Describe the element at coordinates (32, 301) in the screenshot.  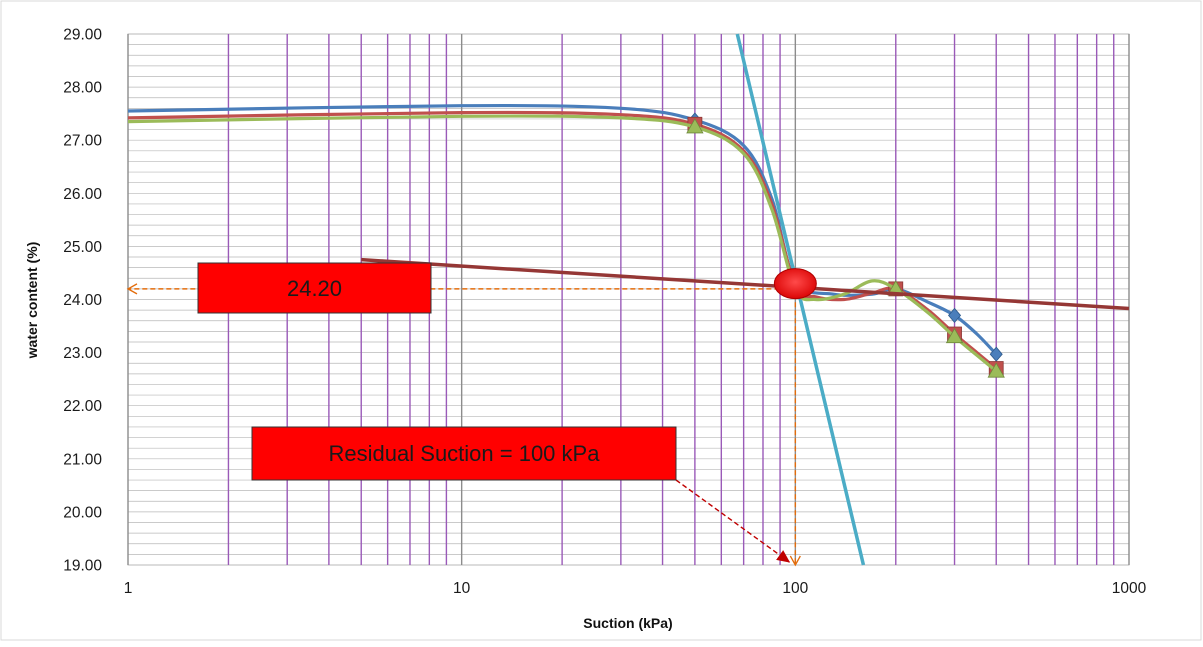
I see `y-axis-title: water content (%)` at that location.